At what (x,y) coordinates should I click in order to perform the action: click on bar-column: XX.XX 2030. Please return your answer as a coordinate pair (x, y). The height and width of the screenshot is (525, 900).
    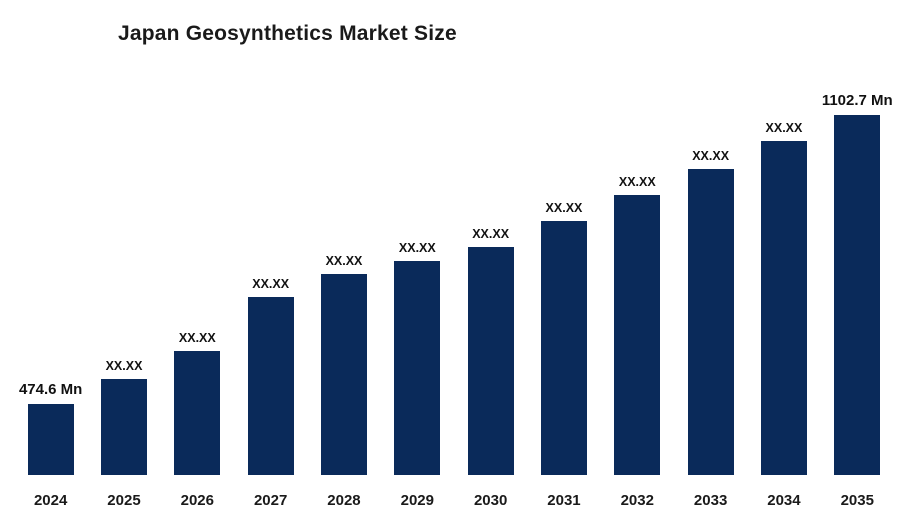
    Looking at the image, I should click on (490, 292).